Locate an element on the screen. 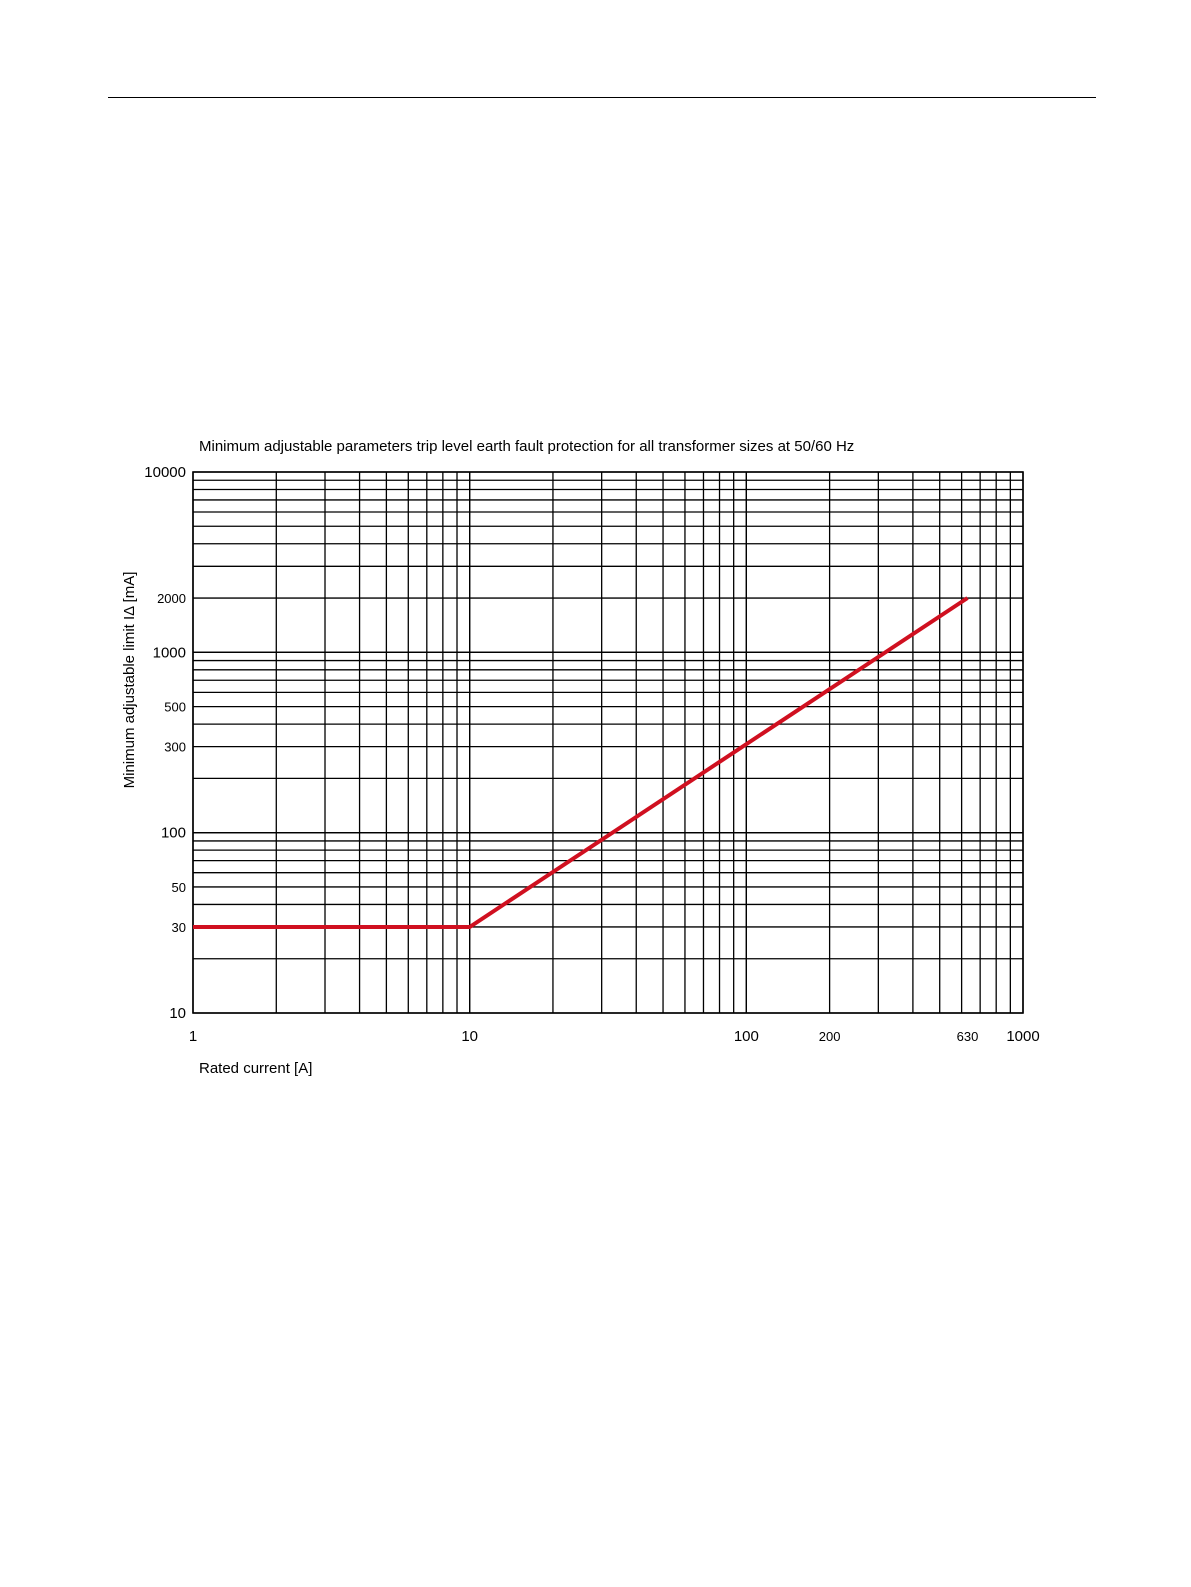  x-tick-label: 630 is located at coordinates (968, 1036).